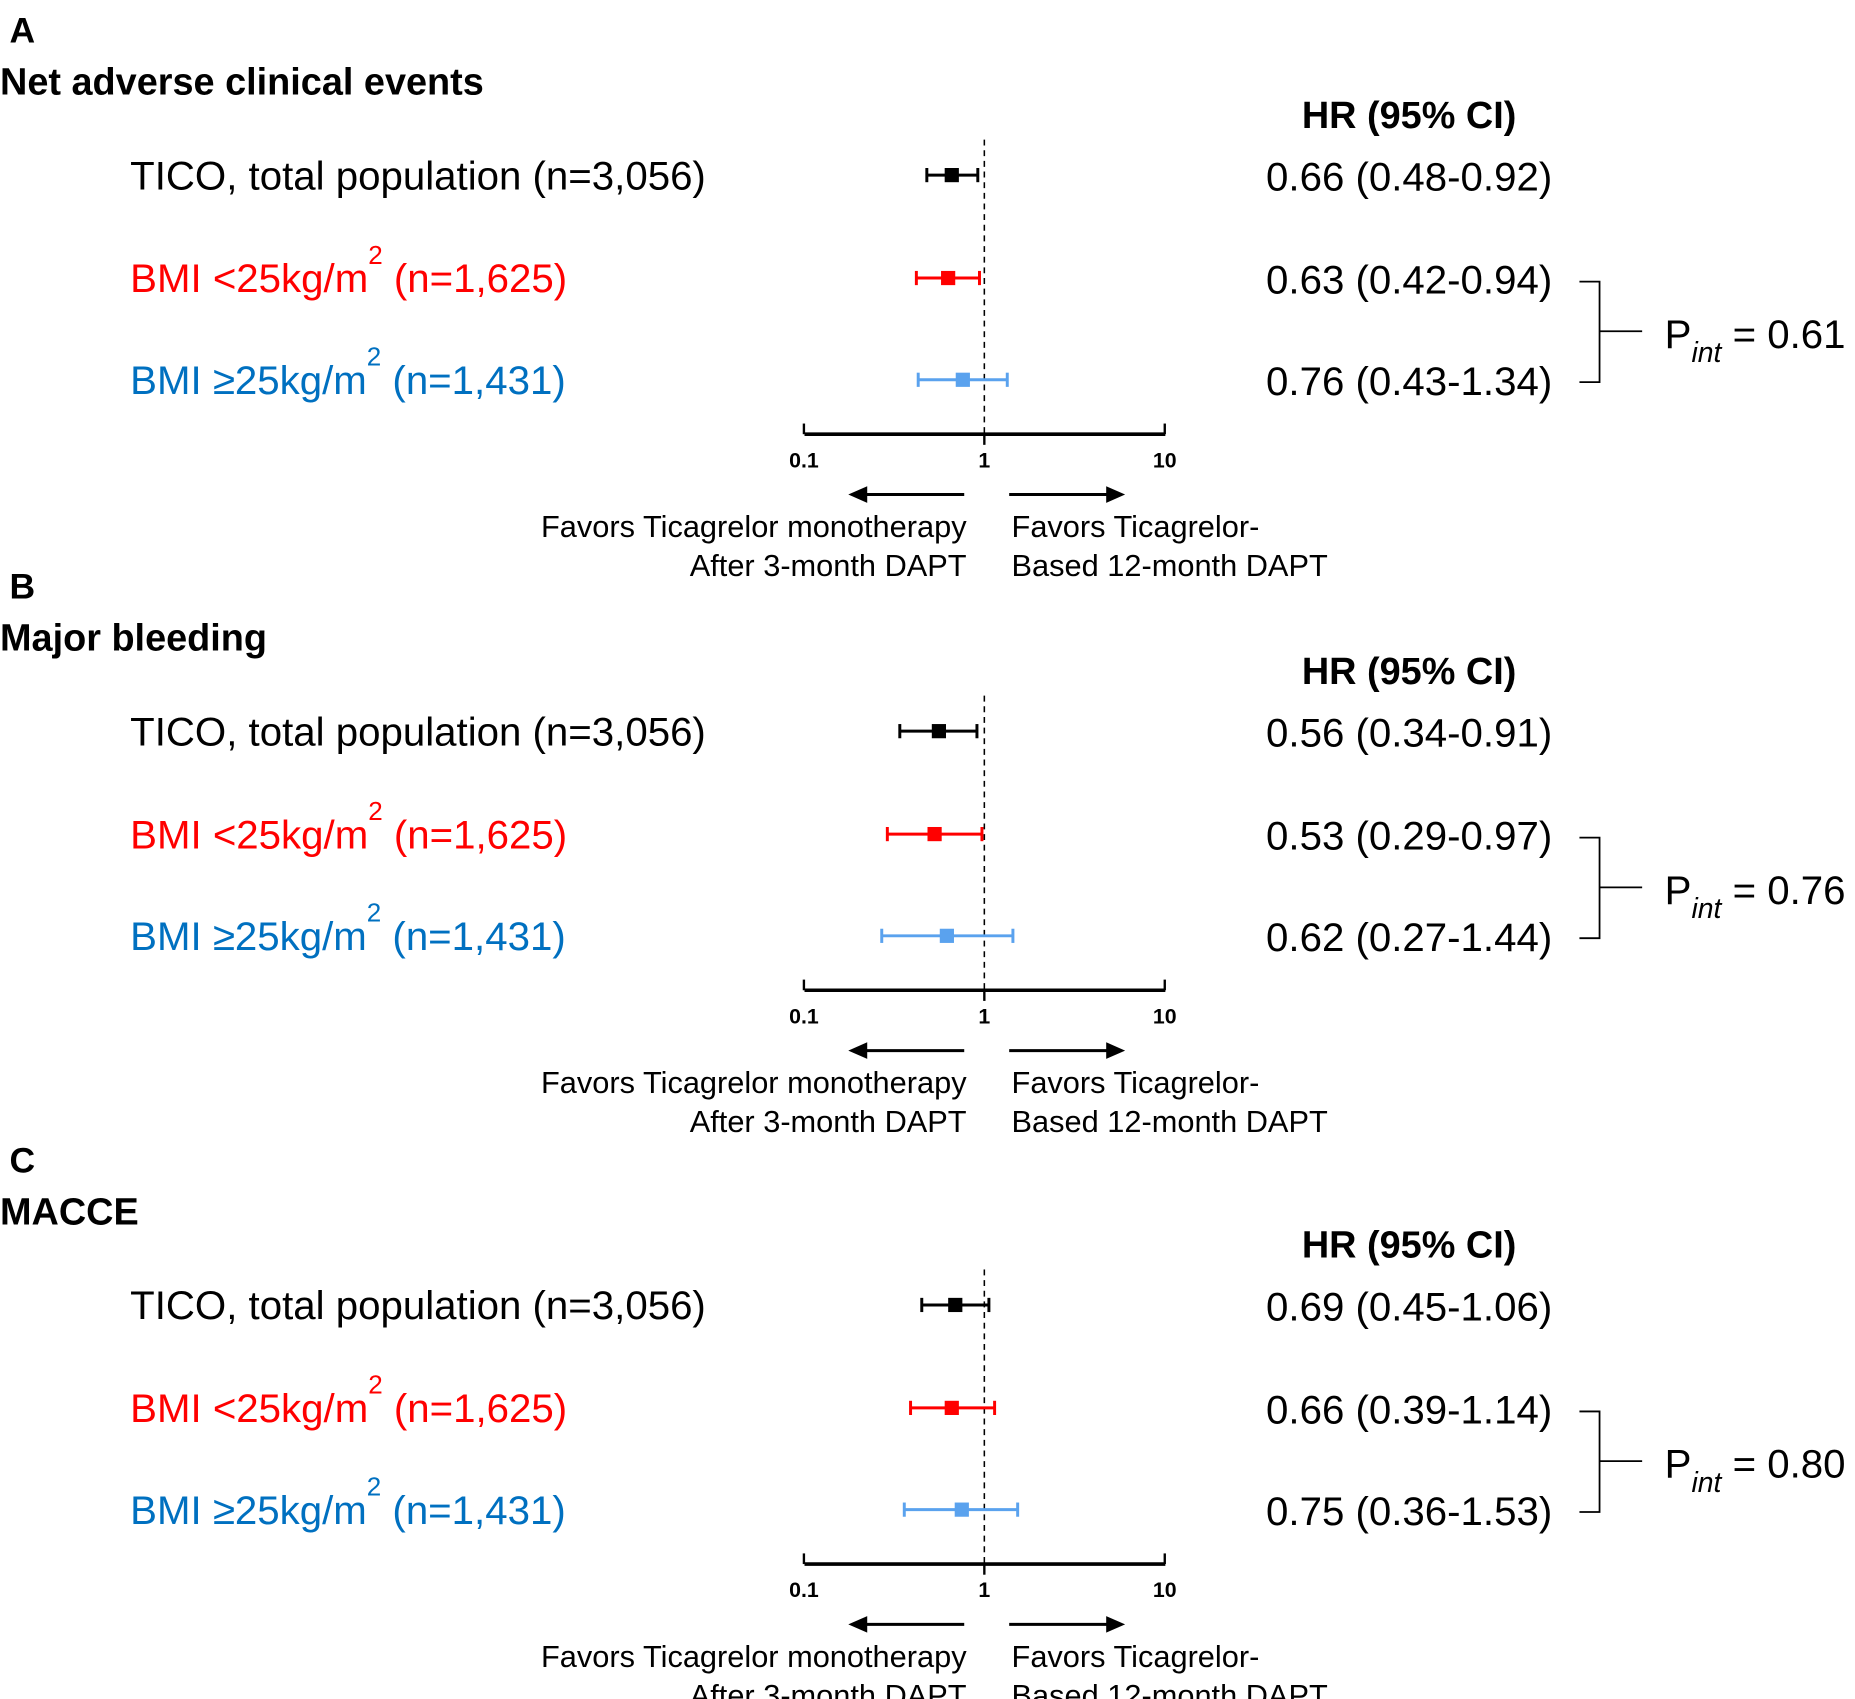 The width and height of the screenshot is (1855, 1699). I want to click on forest-row: BMI <25kg/m2 (n=1,625) 0.53 (0.29-0.97), so click(841, 827).